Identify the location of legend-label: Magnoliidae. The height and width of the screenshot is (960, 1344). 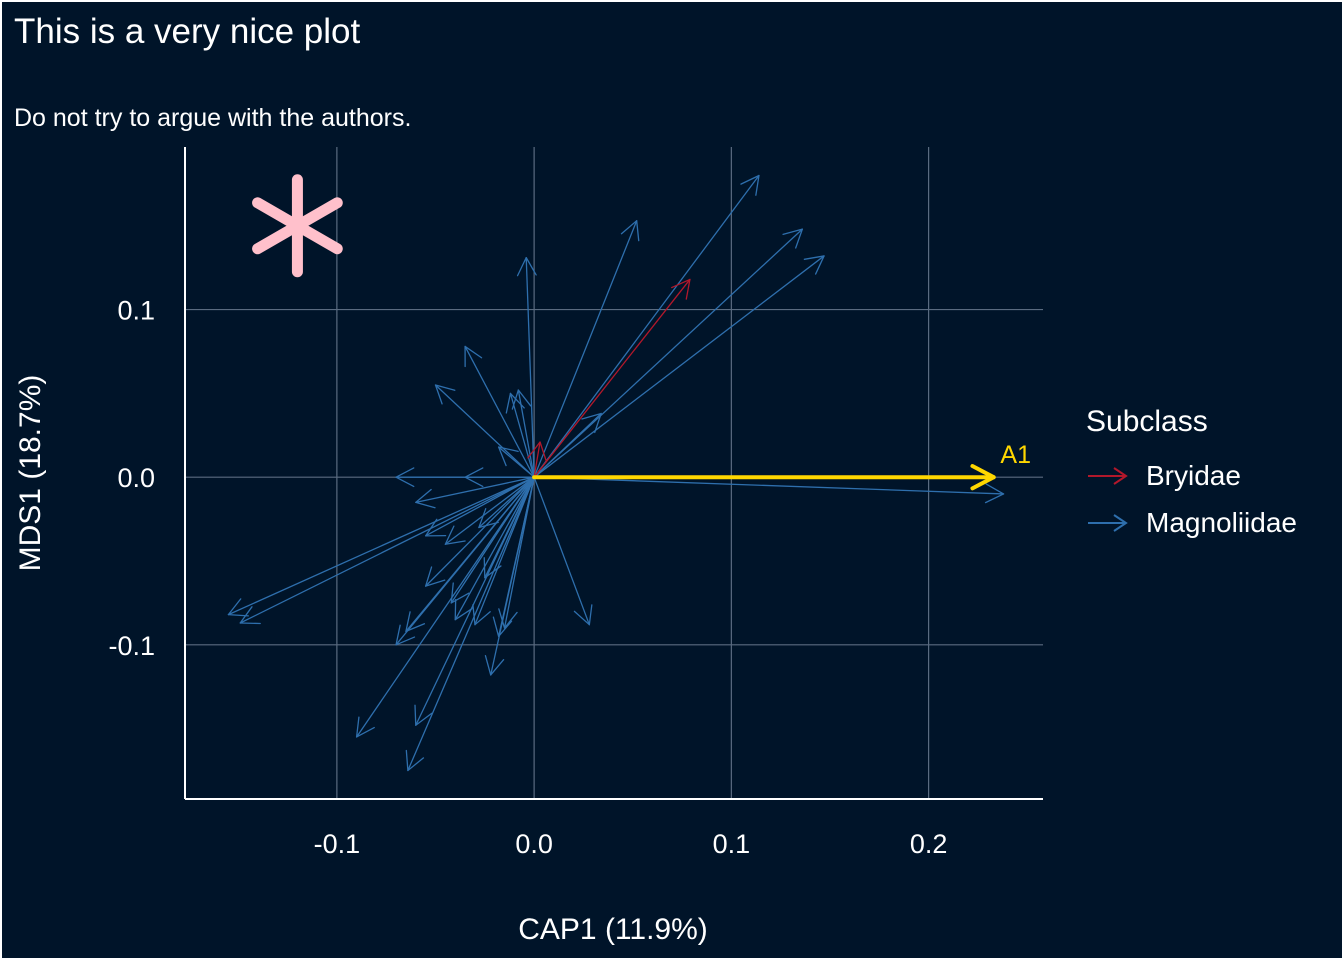
(1221, 522).